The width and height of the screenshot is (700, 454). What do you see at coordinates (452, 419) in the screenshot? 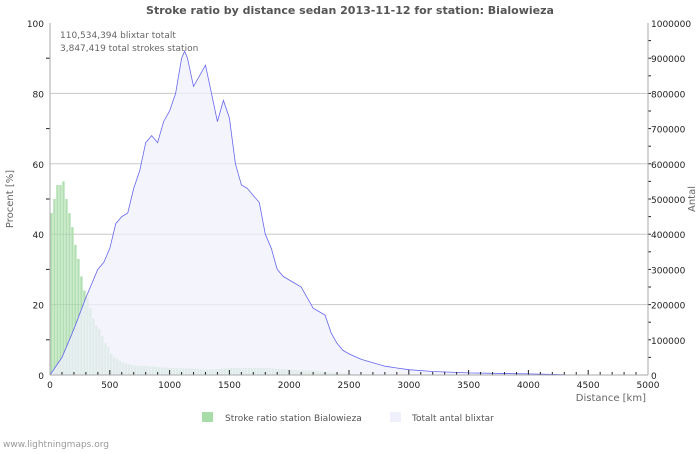
I see `legend-label-count: Totalt antal blixtar` at bounding box center [452, 419].